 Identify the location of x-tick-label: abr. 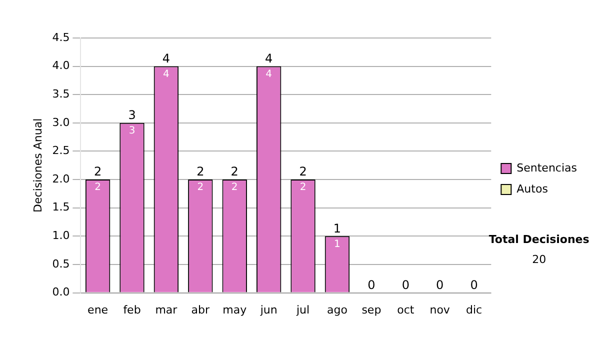
(200, 309).